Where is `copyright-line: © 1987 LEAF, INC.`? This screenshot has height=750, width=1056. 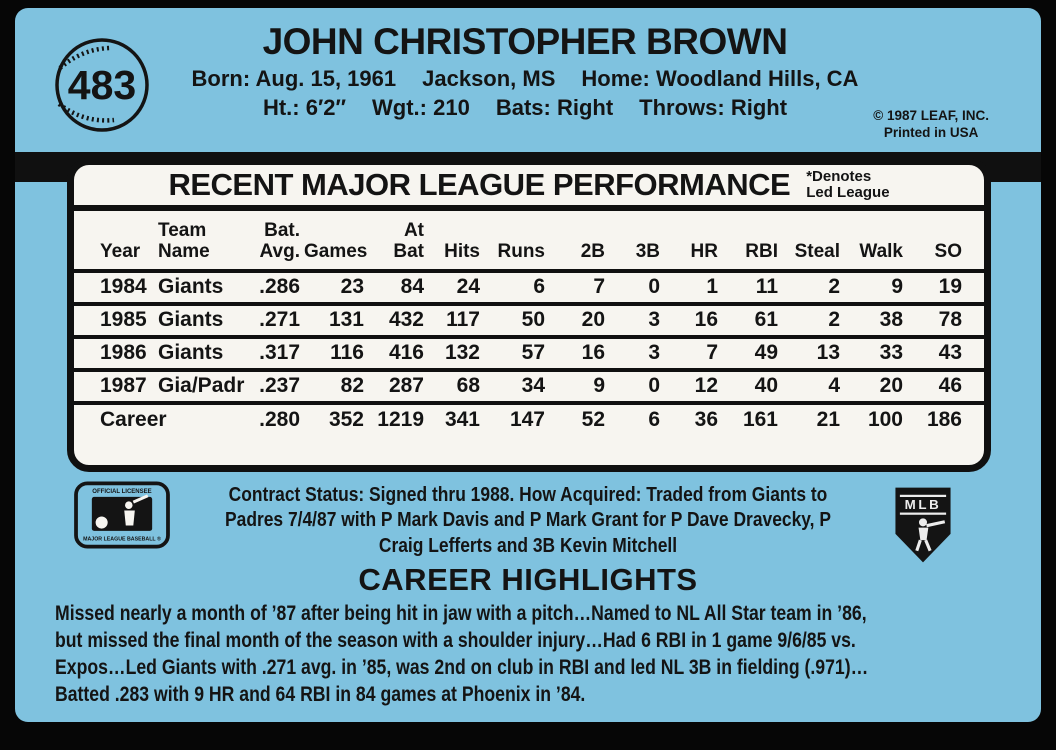
copyright-line: © 1987 LEAF, INC. is located at coordinates (931, 115).